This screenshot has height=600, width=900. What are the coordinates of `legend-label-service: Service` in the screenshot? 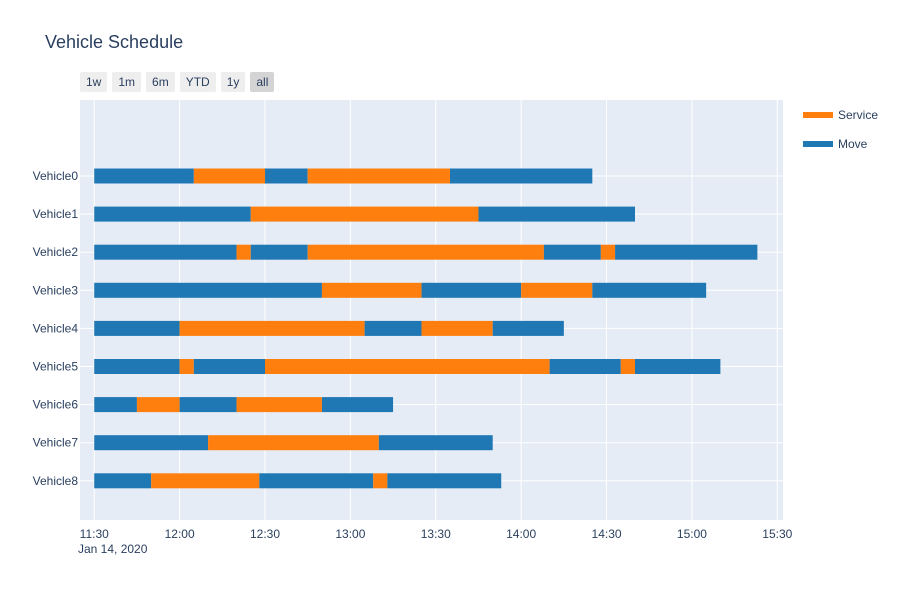 It's located at (858, 115).